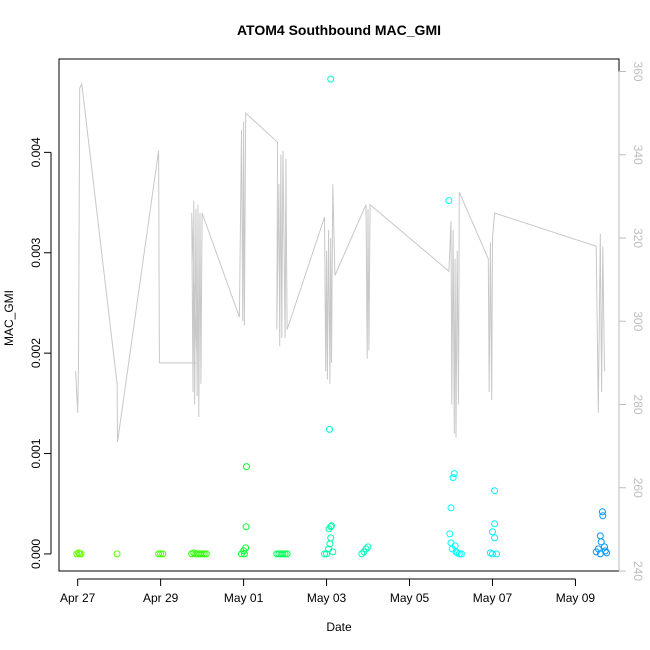 The height and width of the screenshot is (650, 650). Describe the element at coordinates (576, 598) in the screenshot. I see `x-tick-label: May 09` at that location.